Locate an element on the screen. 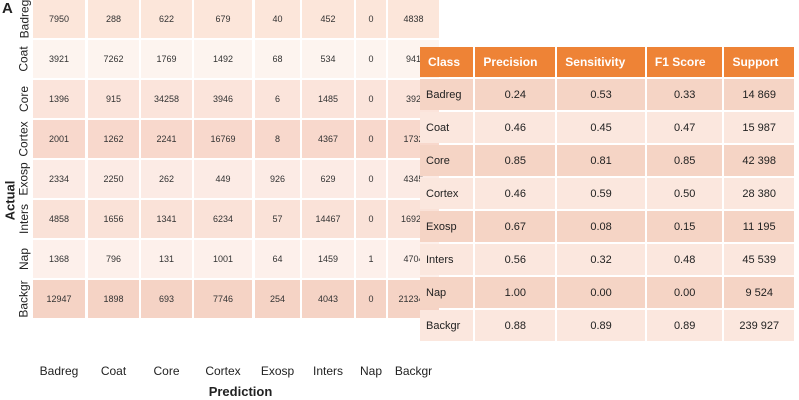 The image size is (799, 400). matrix-row-inters: 4858 1656 1341 6234 57 14467 0 16926 is located at coordinates (237, 219).